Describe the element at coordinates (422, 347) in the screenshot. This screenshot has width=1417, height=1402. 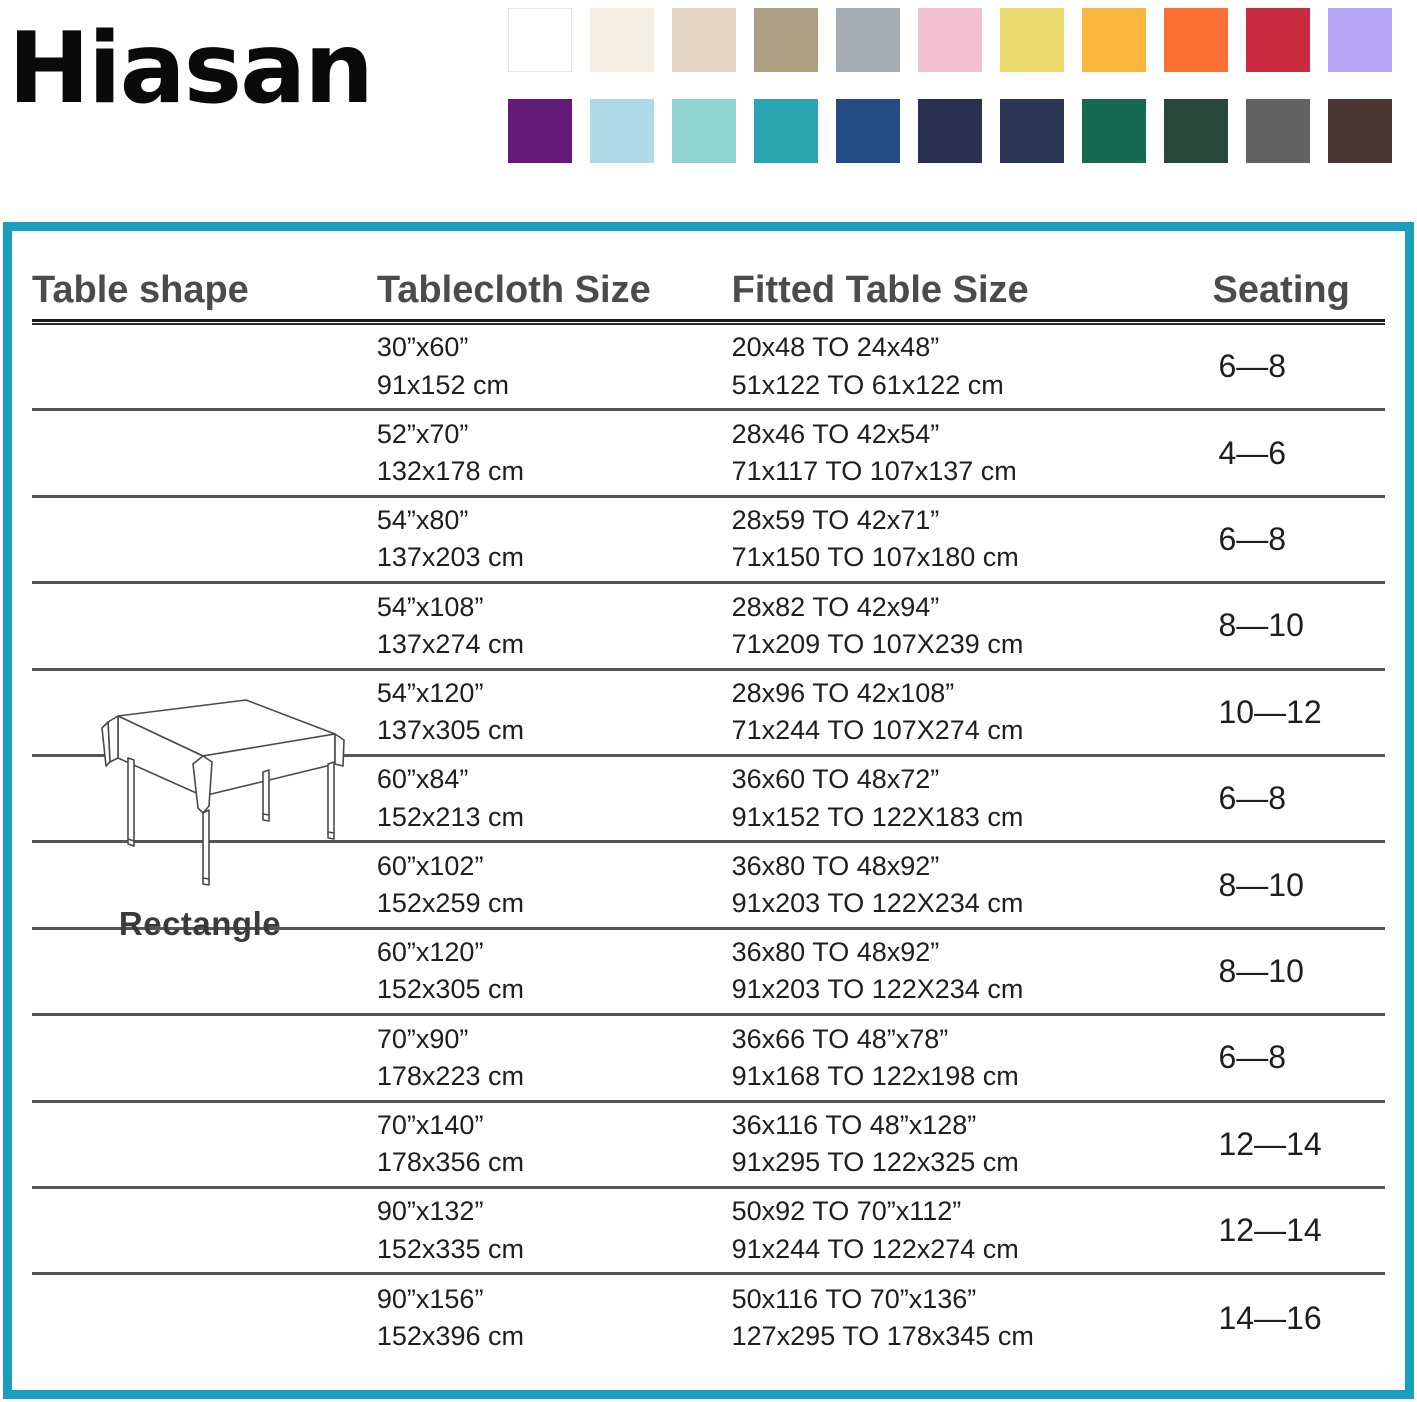
I see `tablecloth-size-inches: 30”x60”` at that location.